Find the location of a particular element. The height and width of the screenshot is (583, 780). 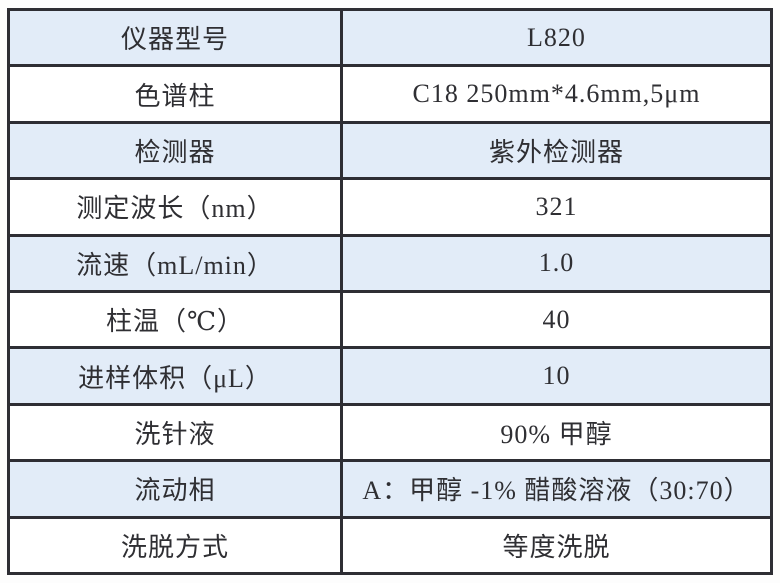

parameter-label-cell: 流速（mL/min） is located at coordinates (175, 263).